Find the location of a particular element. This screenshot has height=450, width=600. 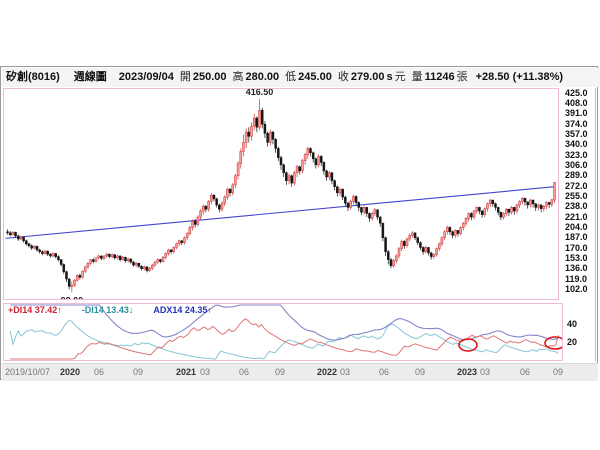

close-unit: 元 is located at coordinates (400, 77).